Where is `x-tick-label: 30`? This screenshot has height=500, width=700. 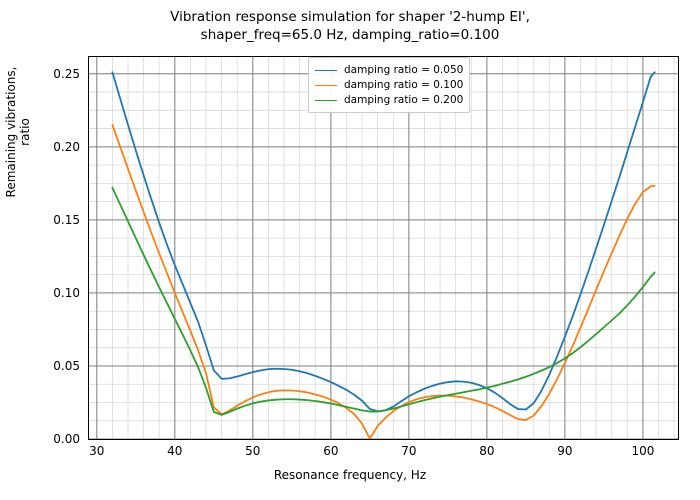 x-tick-label: 30 is located at coordinates (97, 451).